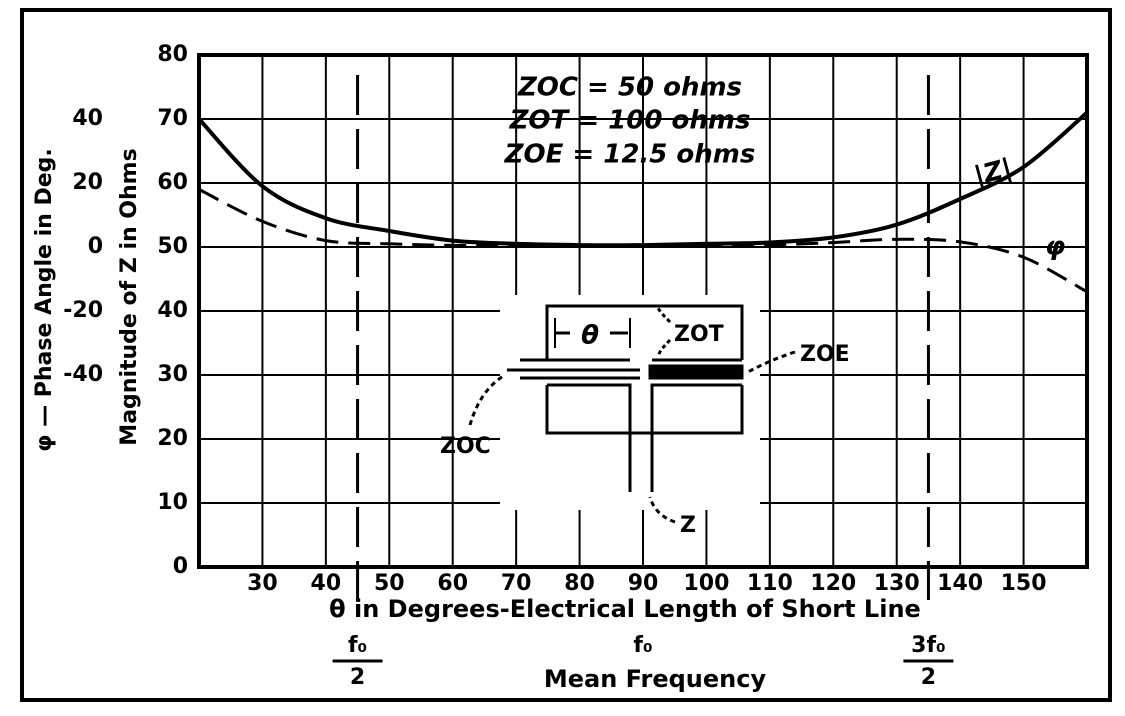 This screenshot has height=716, width=1125. I want to click on y2-tick-label: 0, so click(95, 246).